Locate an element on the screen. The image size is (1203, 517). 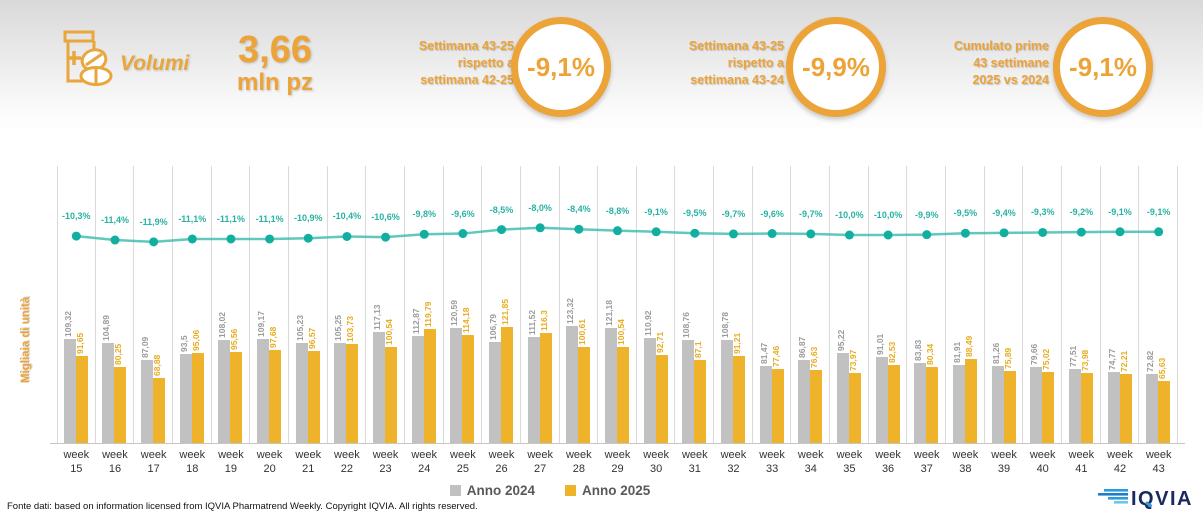
x-tick-week-26: week 26 is located at coordinates (501, 462).